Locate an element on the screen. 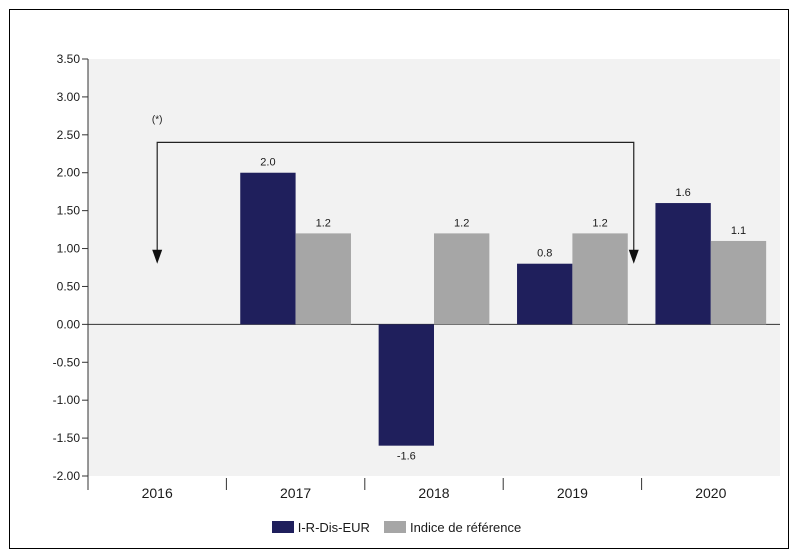 The image size is (793, 549). y-tick-label: 3.00 is located at coordinates (69, 97).